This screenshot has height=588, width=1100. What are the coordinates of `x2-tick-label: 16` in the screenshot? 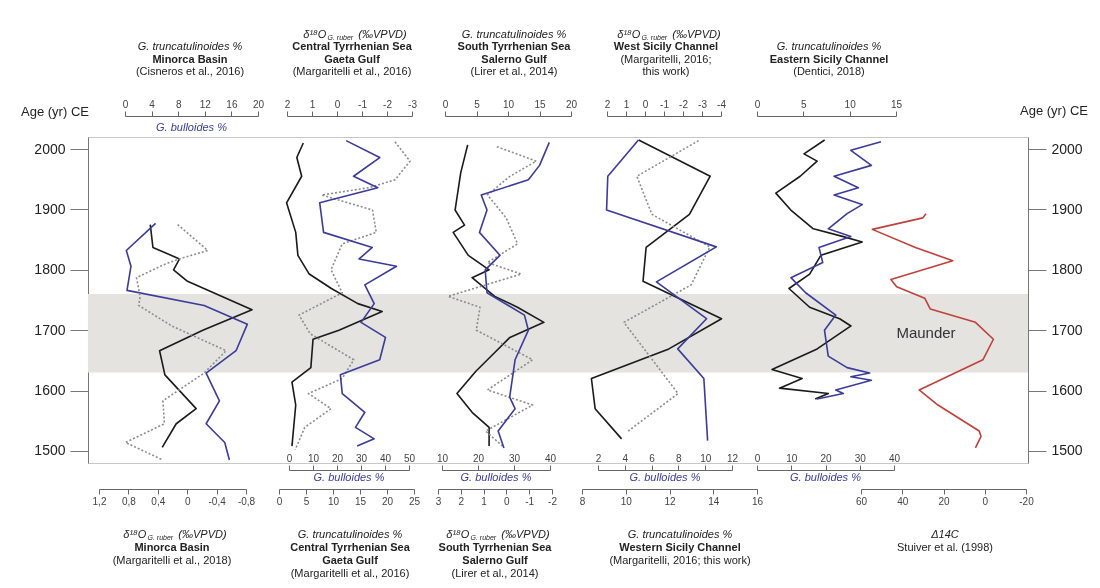 It's located at (232, 104).